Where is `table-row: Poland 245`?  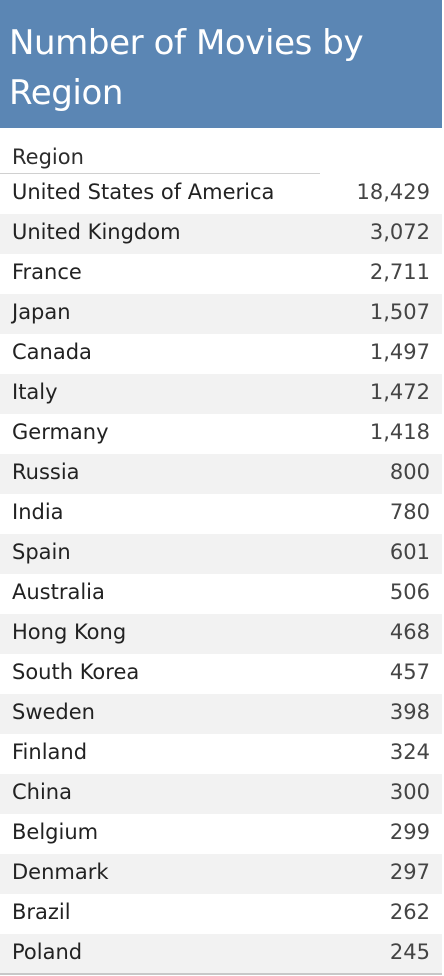
table-row: Poland 245 is located at coordinates (221, 954).